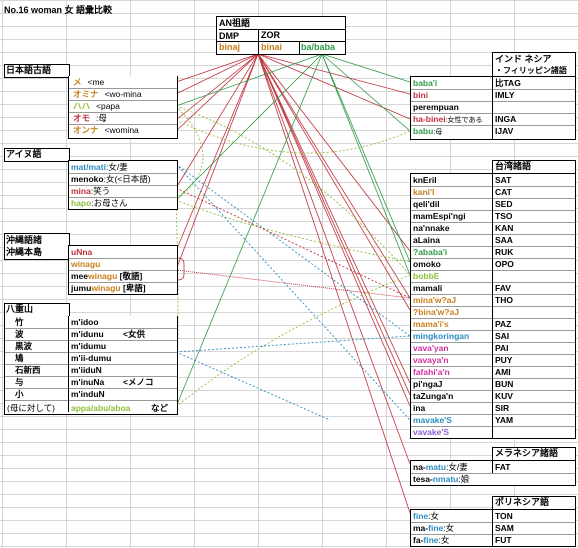 The width and height of the screenshot is (578, 548). Describe the element at coordinates (123, 264) in the screenshot. I see `okinawa-row: winagu` at that location.